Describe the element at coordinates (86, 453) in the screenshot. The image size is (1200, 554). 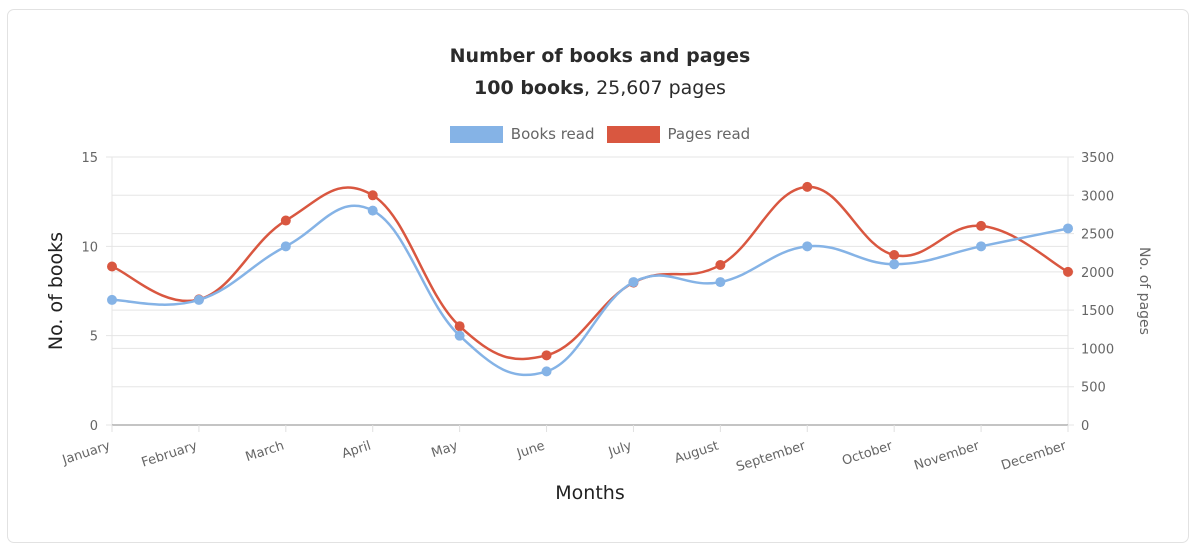
I see `x-tick-label: January` at that location.